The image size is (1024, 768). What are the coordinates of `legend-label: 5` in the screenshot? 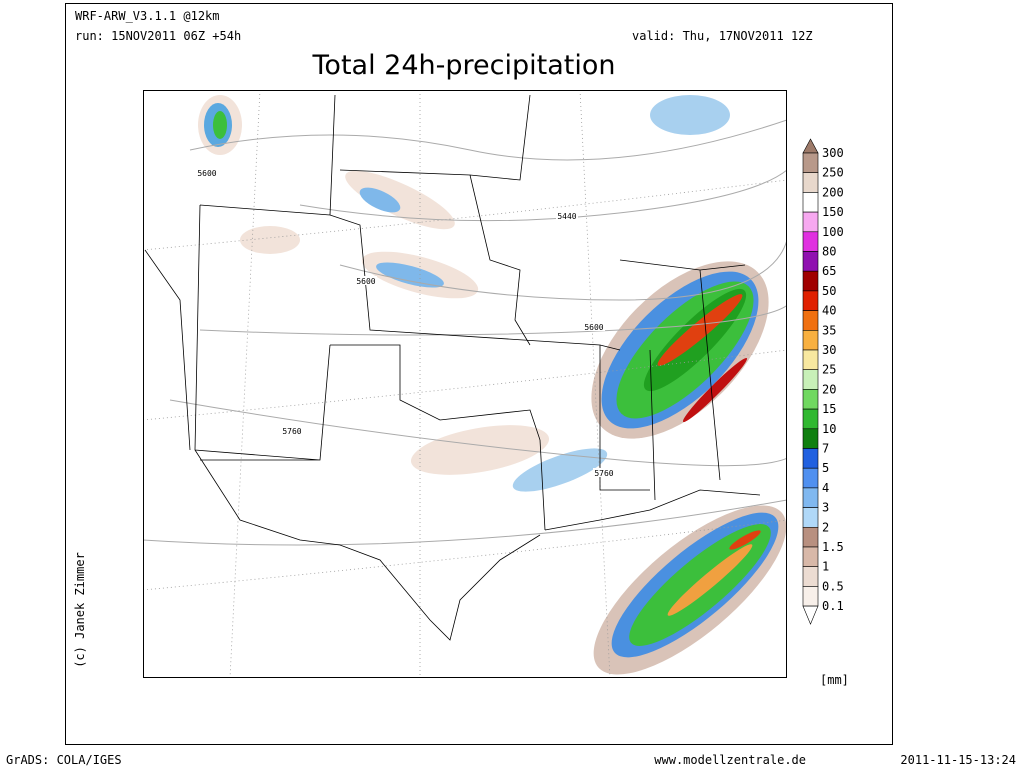 It's located at (825, 468).